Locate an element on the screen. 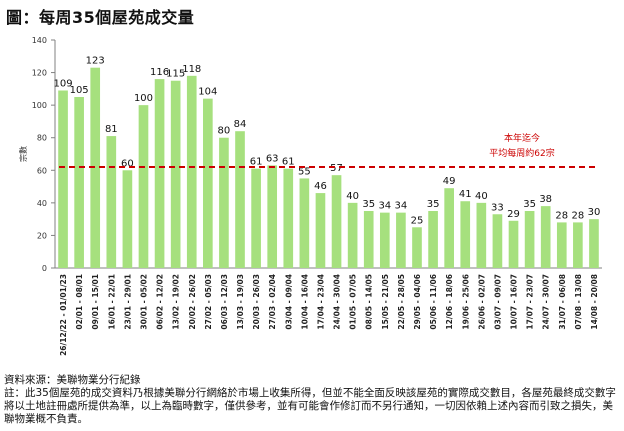 The image size is (624, 431). x-tick-label: 30/01 - 05/02 is located at coordinates (143, 302).